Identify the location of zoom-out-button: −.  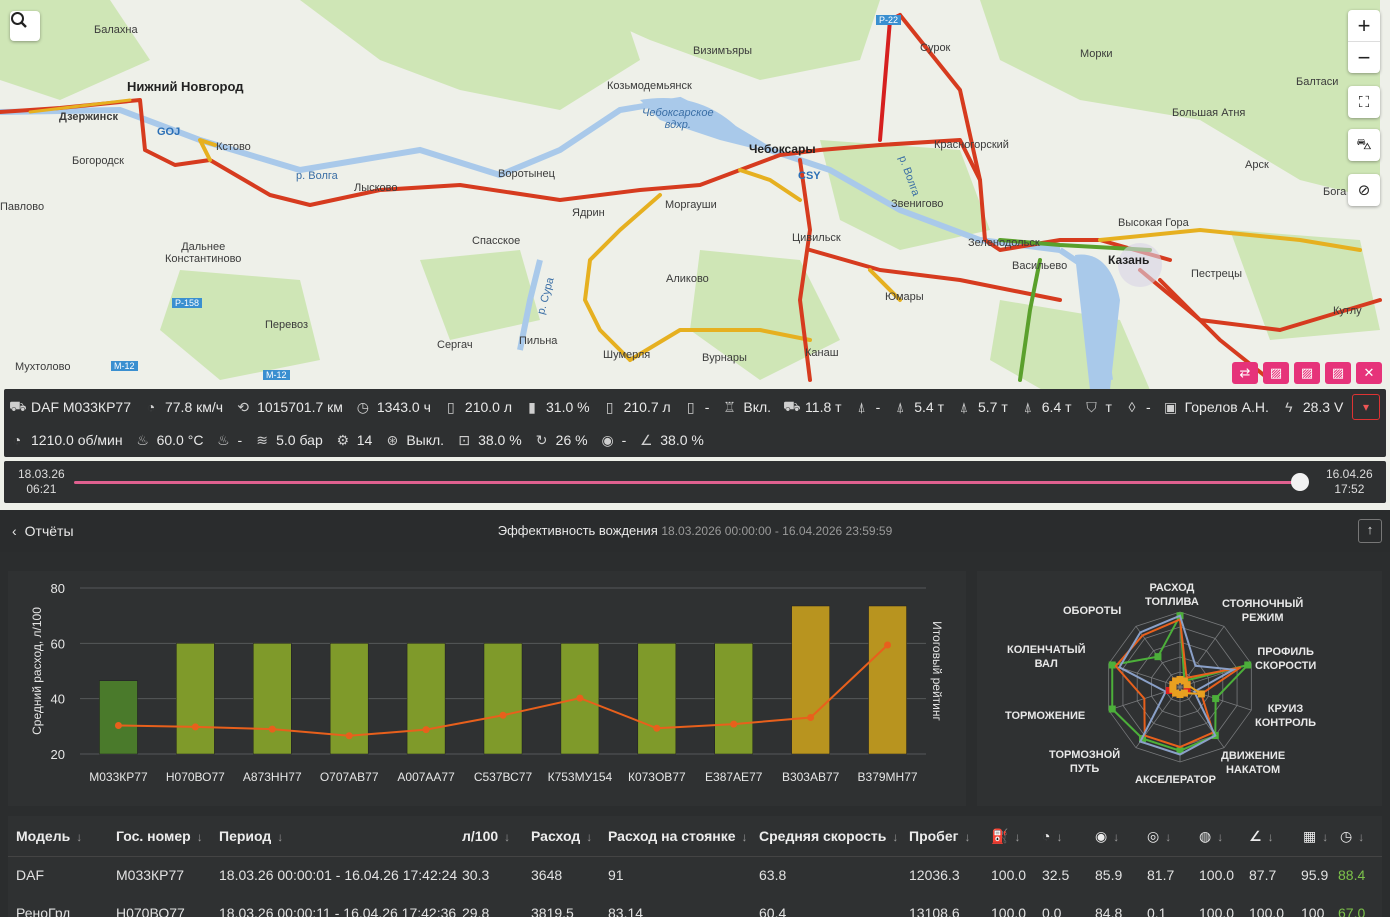
(1364, 57).